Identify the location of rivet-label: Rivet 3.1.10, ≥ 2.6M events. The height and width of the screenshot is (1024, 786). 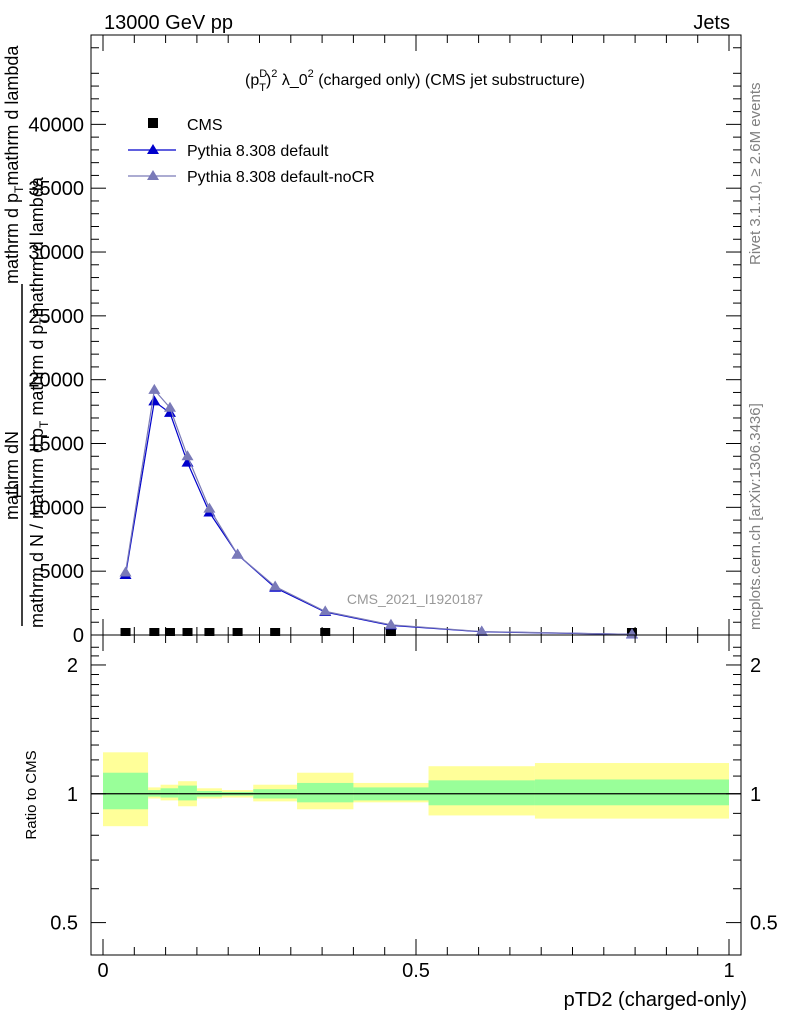
(755, 174).